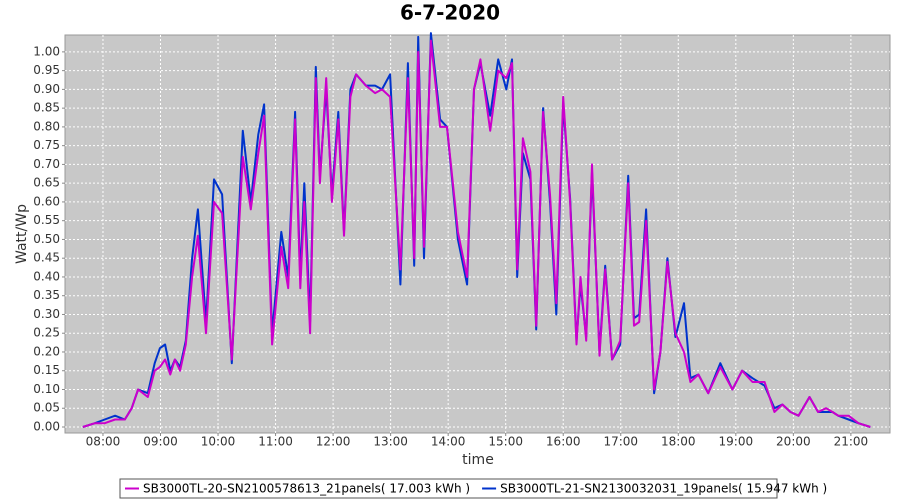 The height and width of the screenshot is (500, 900). I want to click on y-tick-label: 0.45, so click(46, 258).